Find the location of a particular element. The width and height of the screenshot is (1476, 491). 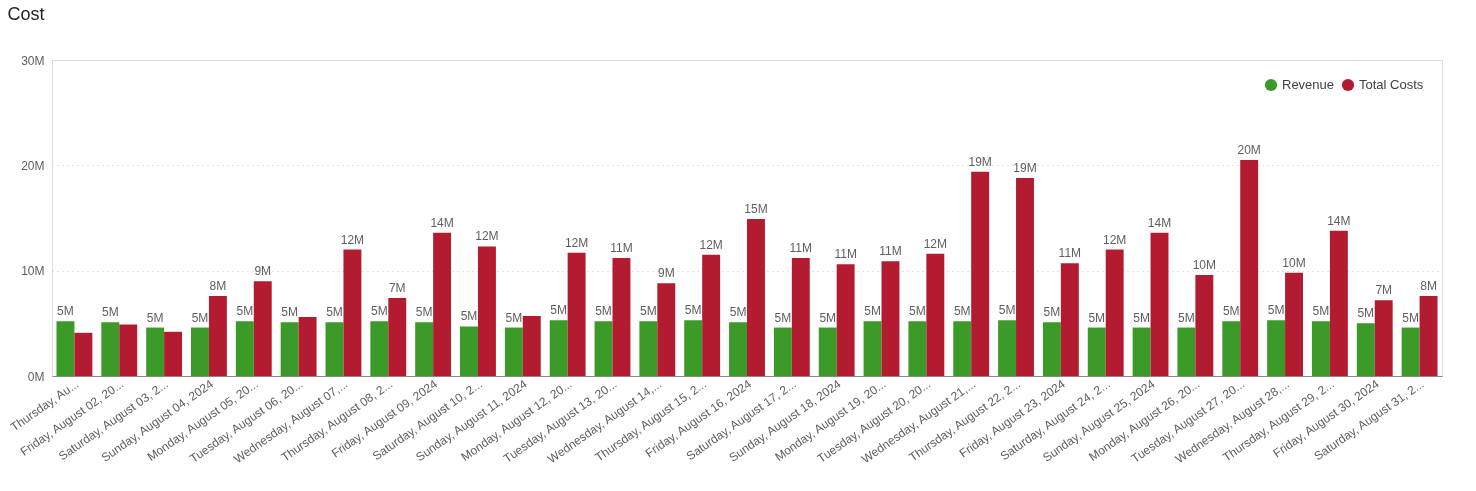

legend-label: Total Costs is located at coordinates (1391, 84).